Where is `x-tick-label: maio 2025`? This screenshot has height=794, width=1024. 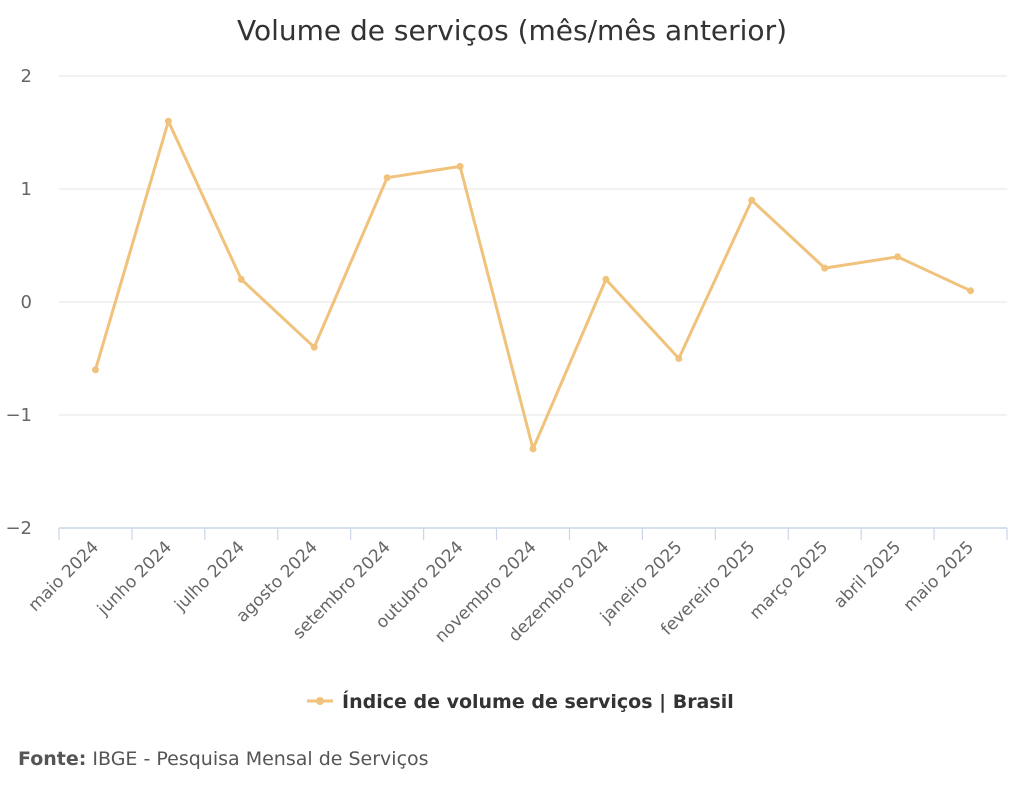 x-tick-label: maio 2025 is located at coordinates (939, 576).